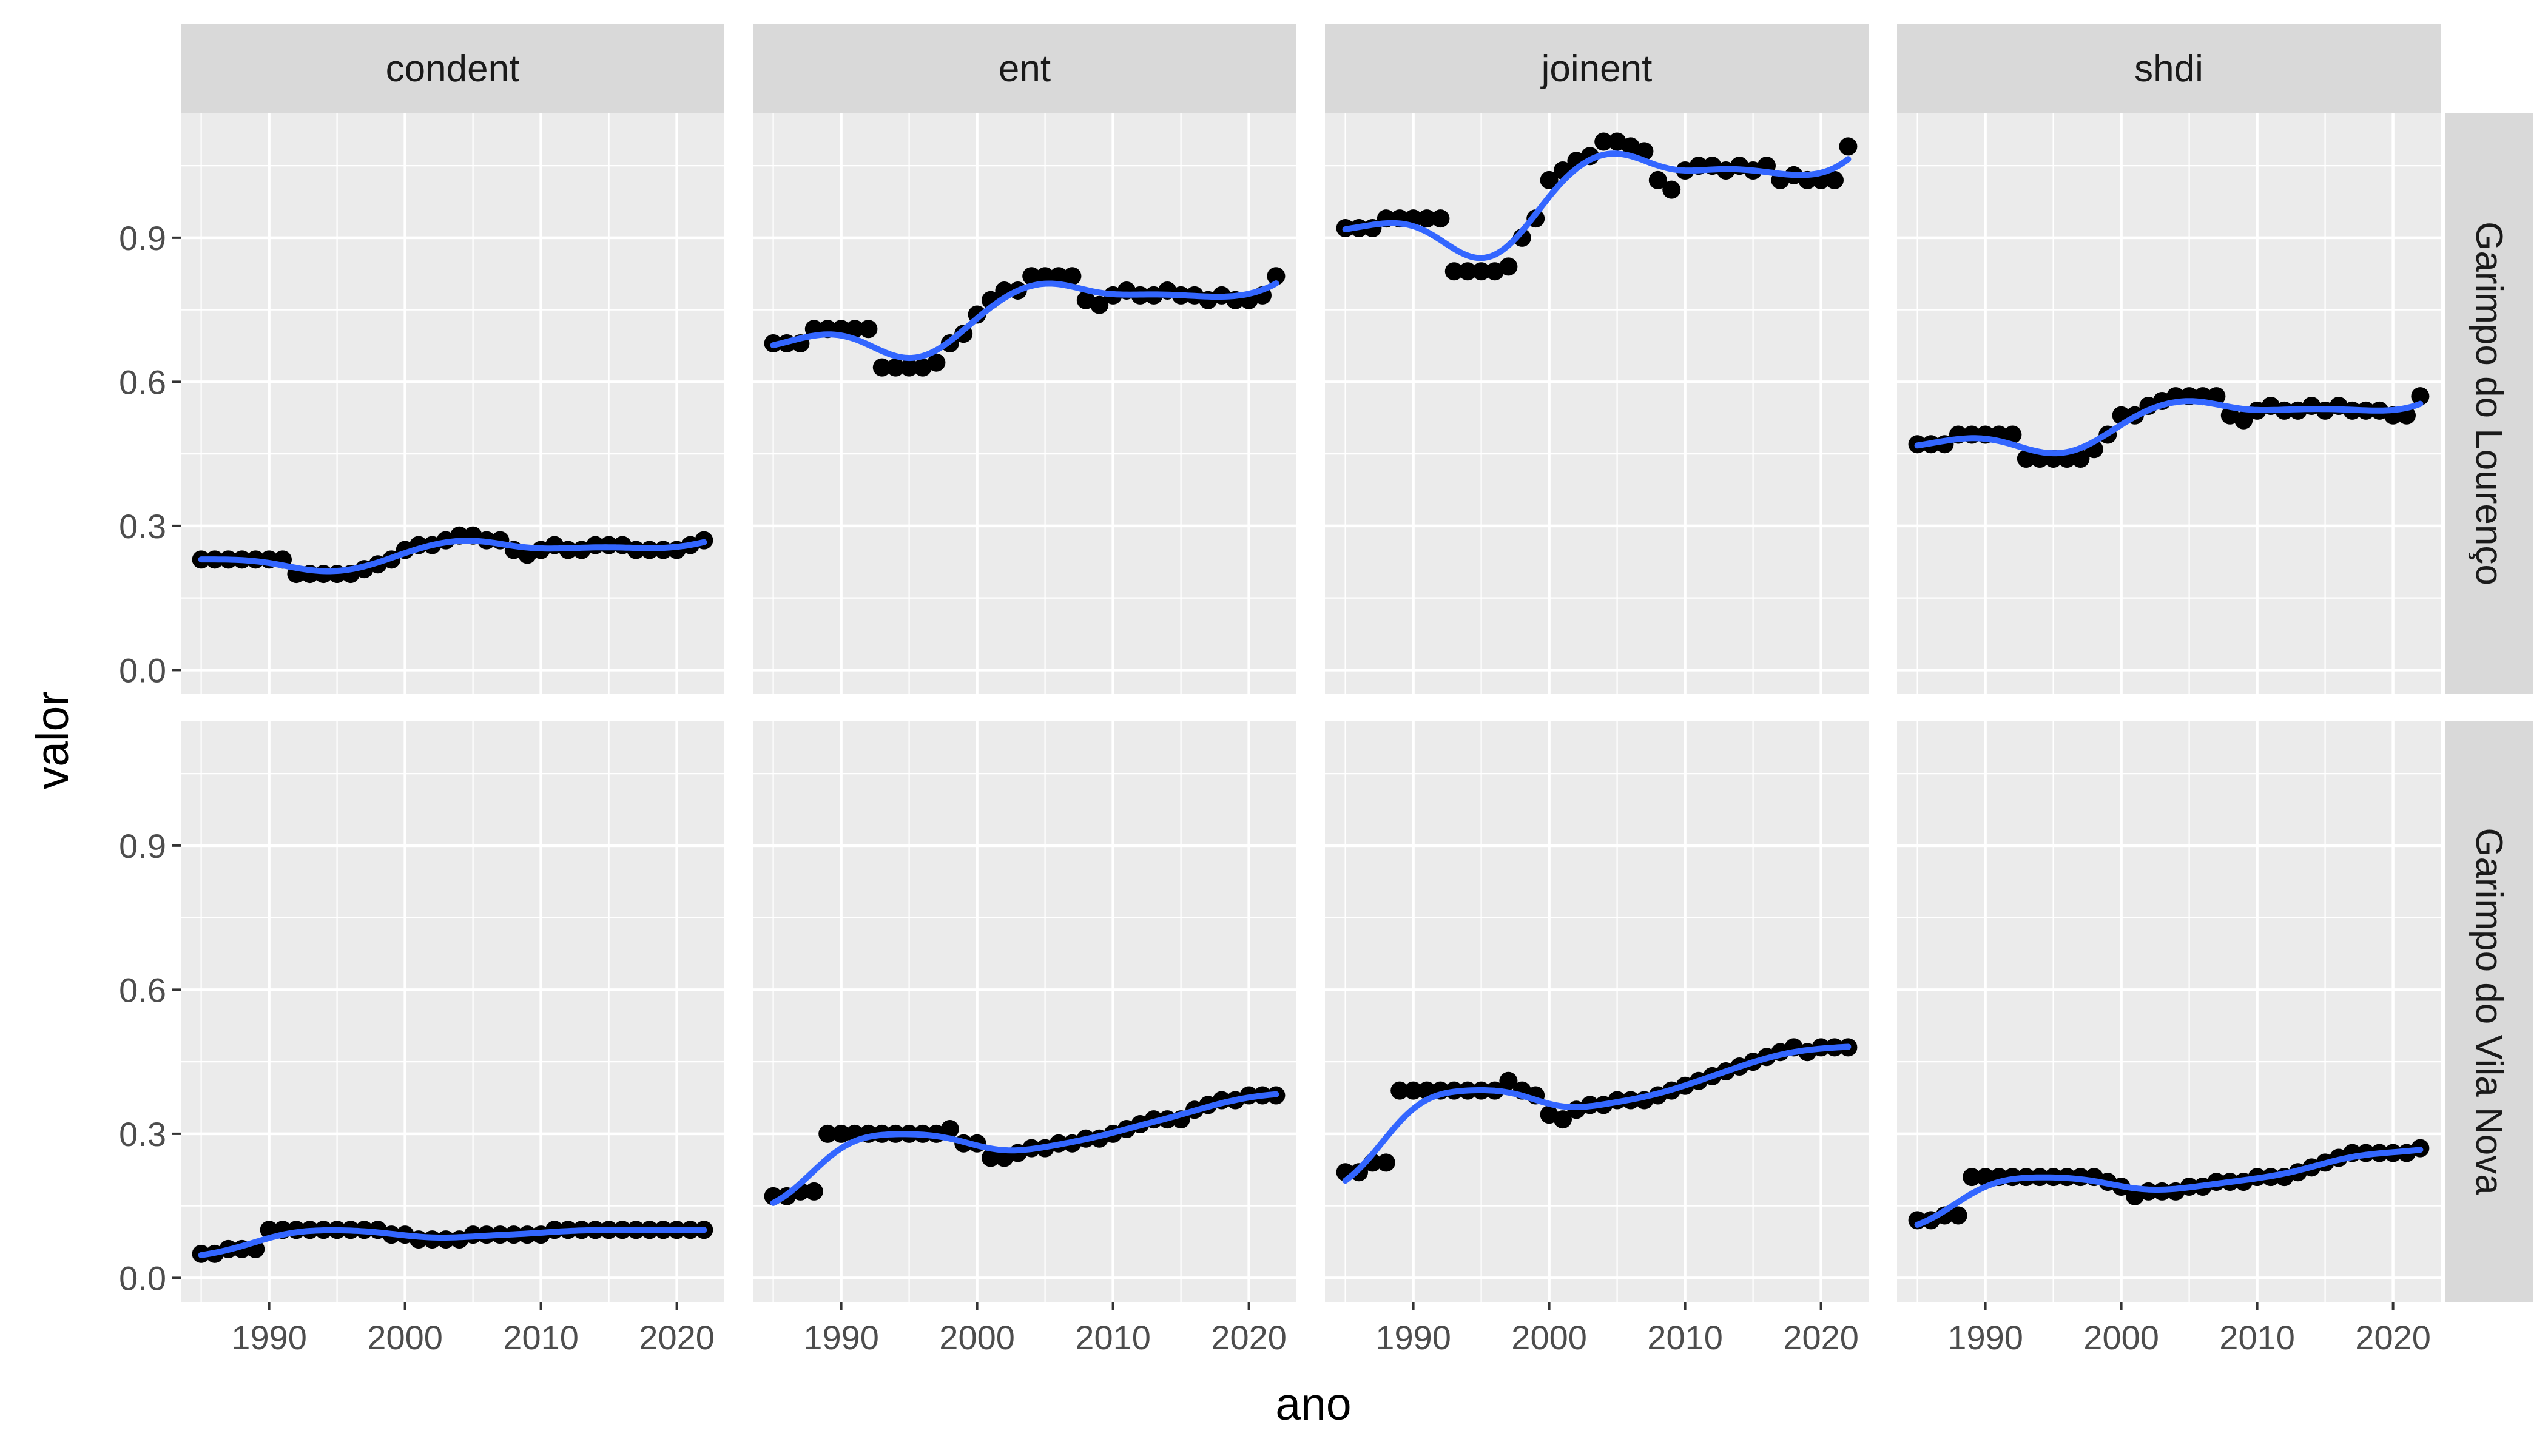  I want to click on strip-shdi, so click(2169, 68).